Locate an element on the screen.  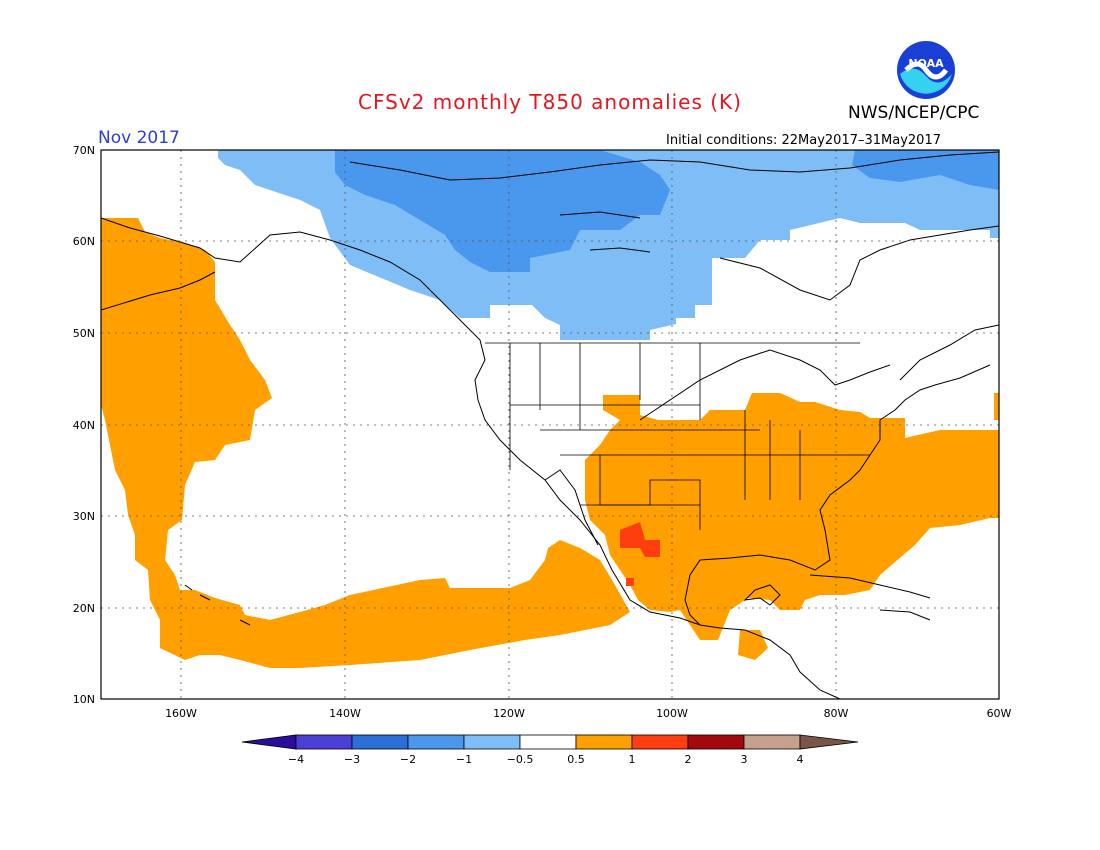
agency-label: NWS/NCEP/CPC is located at coordinates (914, 113).